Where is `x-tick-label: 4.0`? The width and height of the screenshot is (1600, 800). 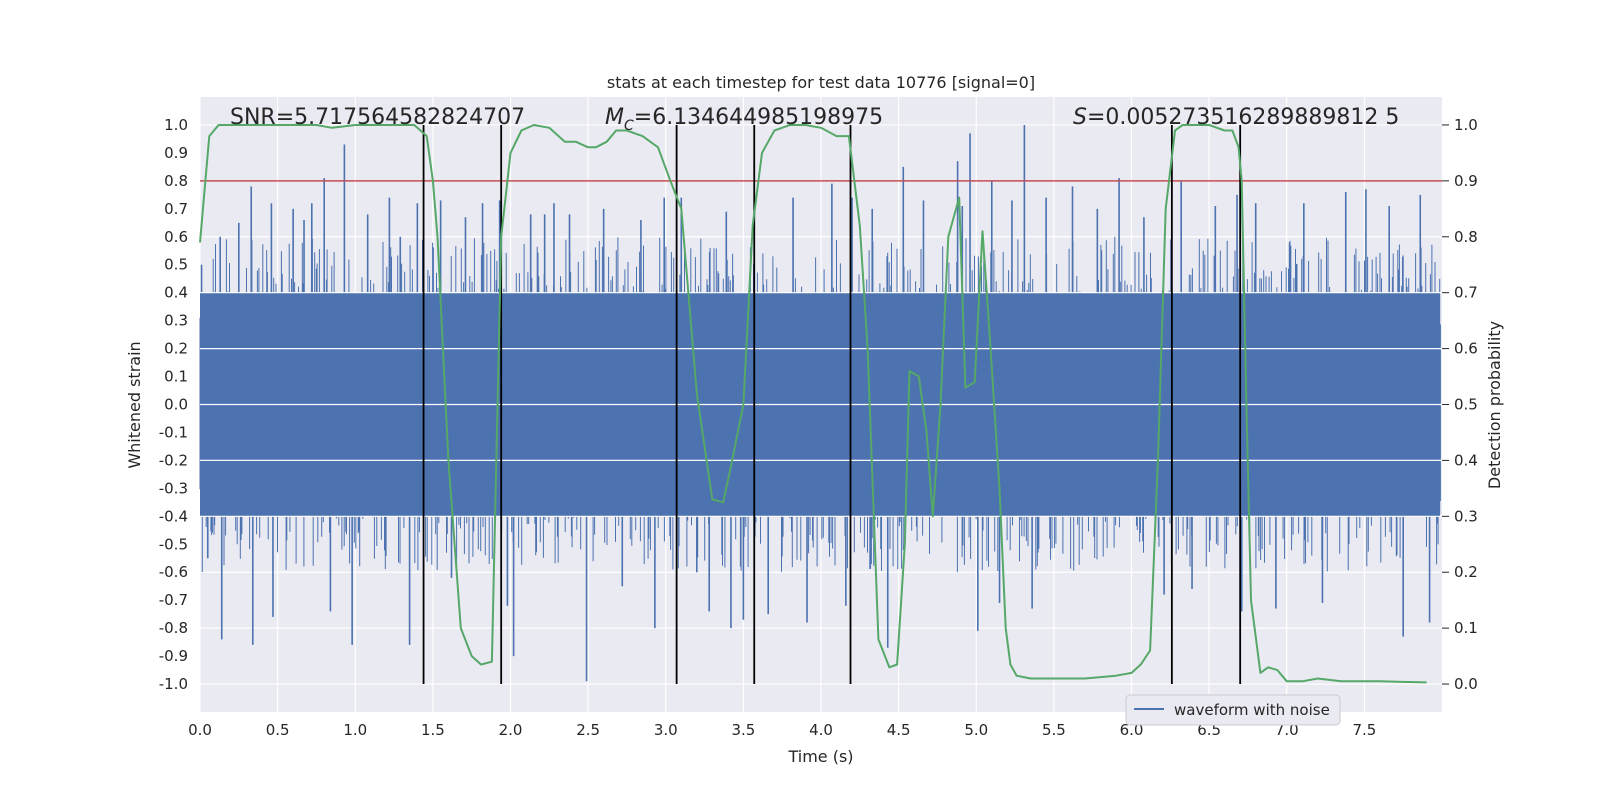 x-tick-label: 4.0 is located at coordinates (821, 730).